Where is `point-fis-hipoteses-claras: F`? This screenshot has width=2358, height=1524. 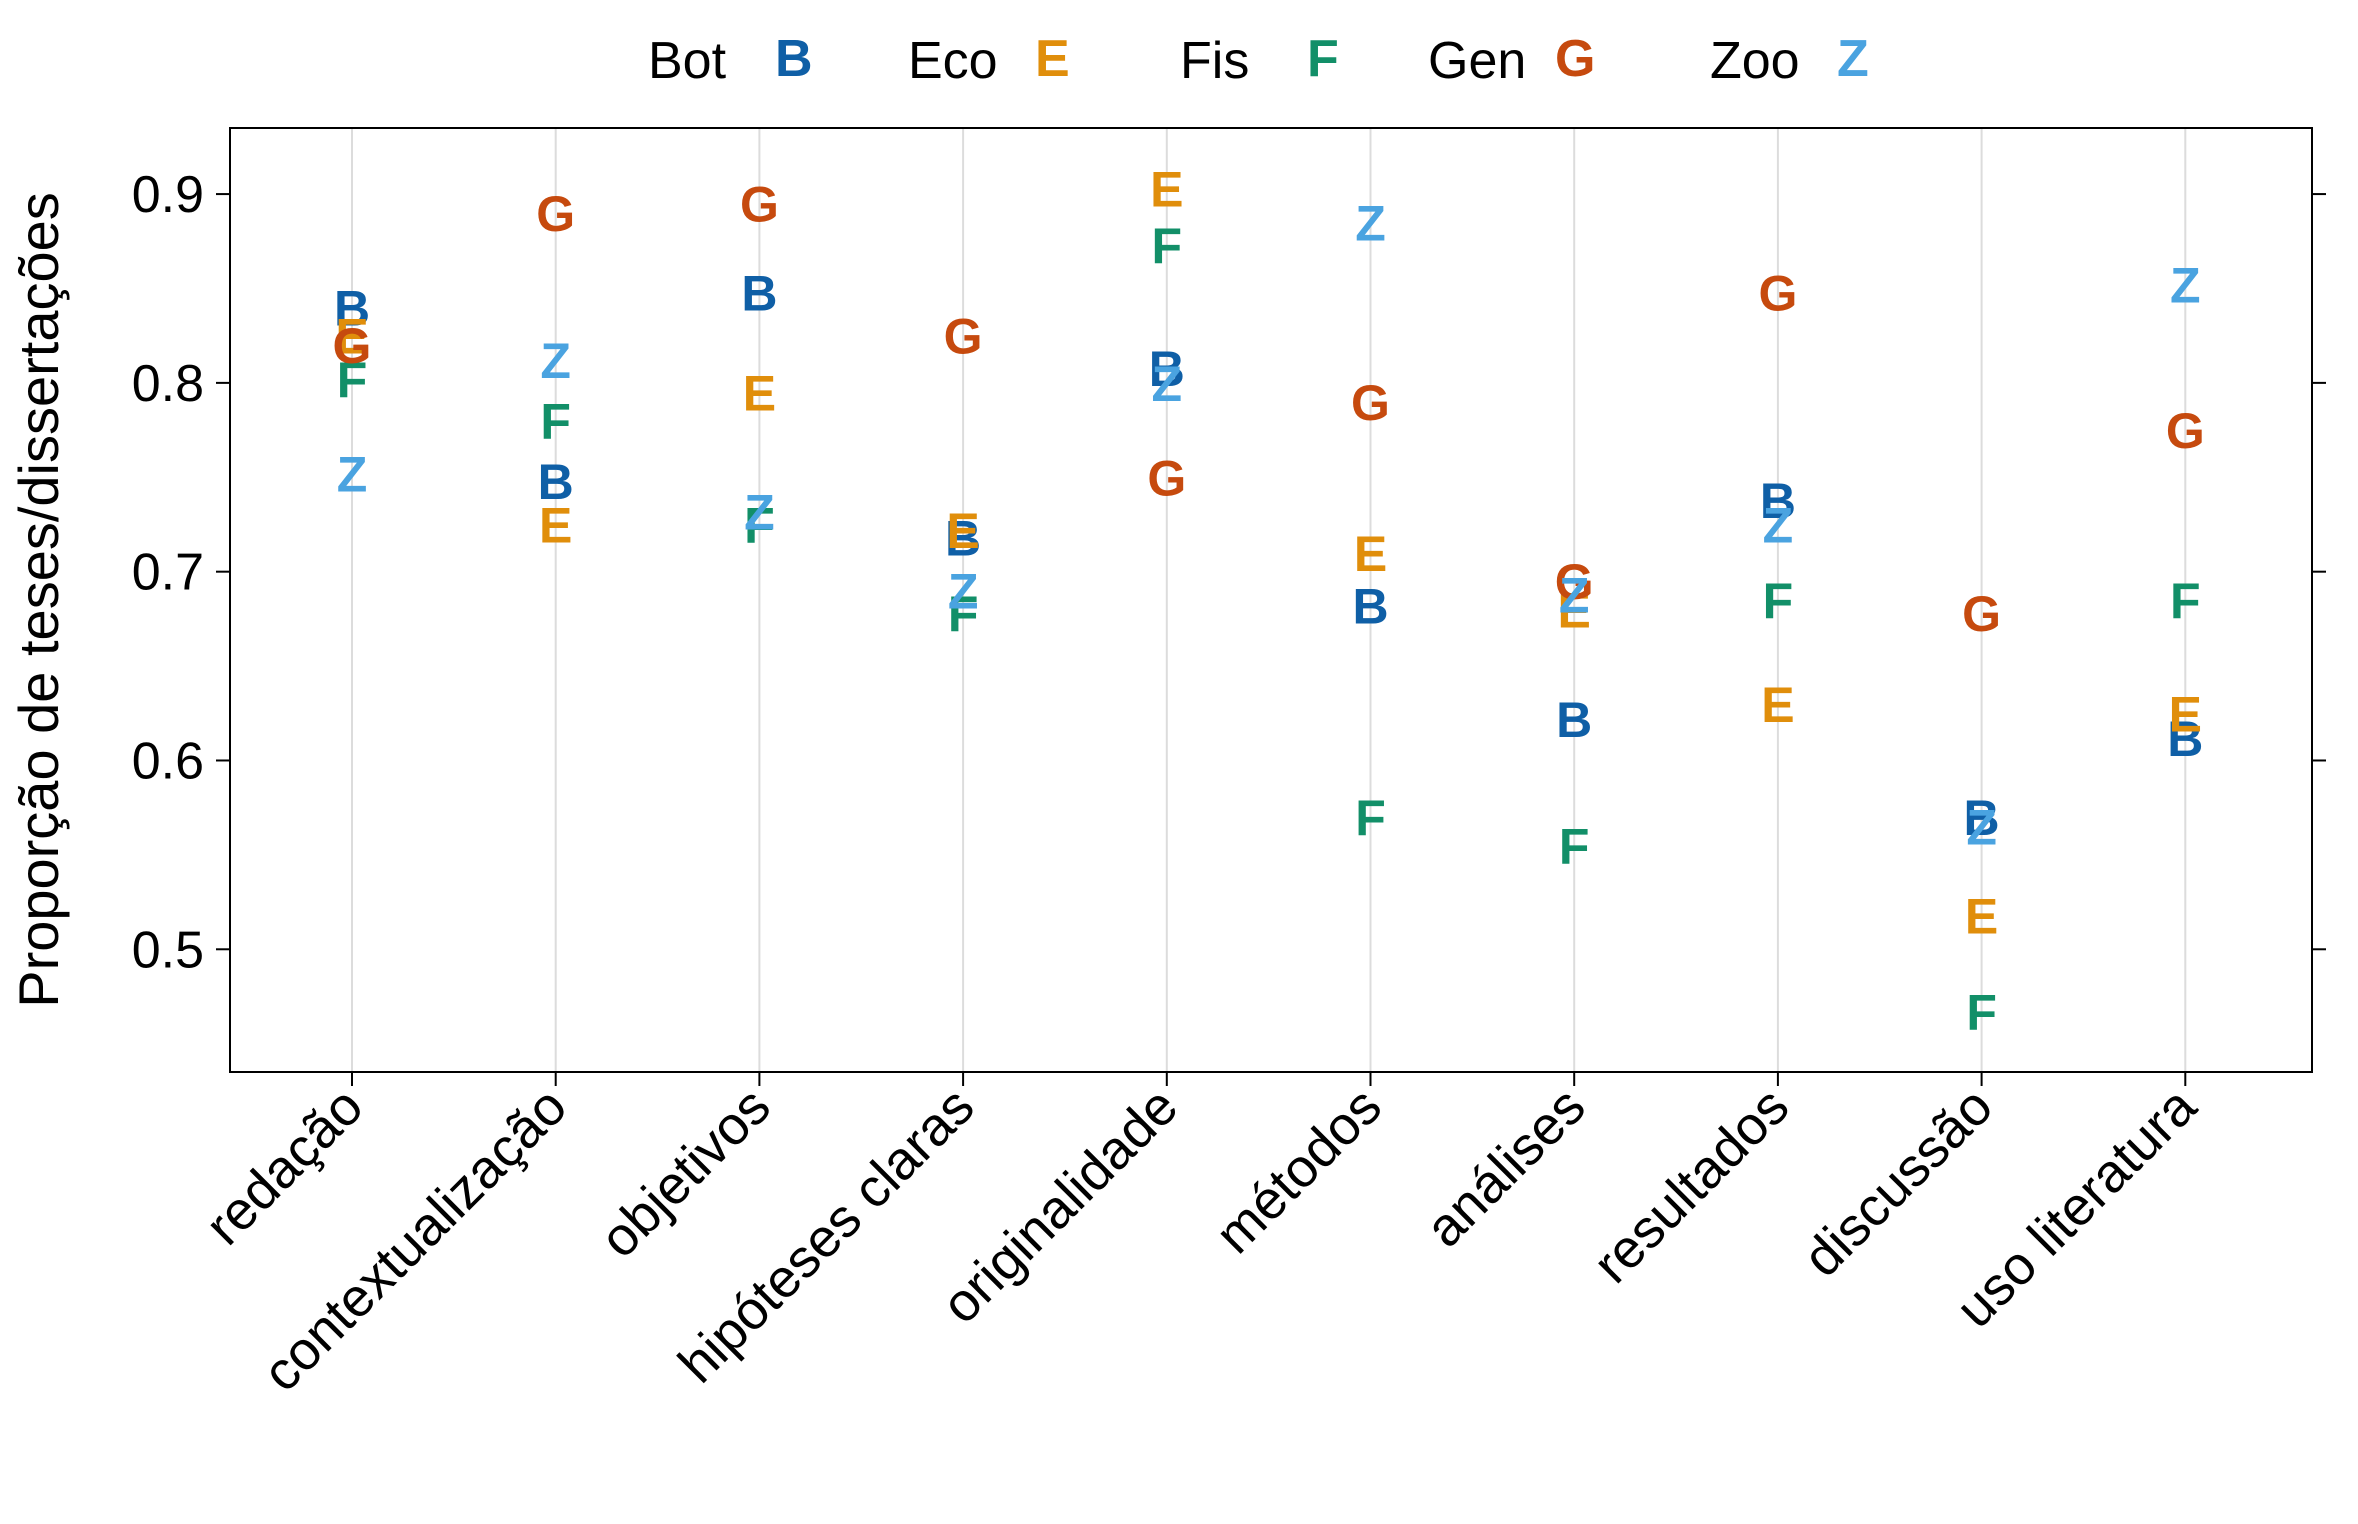
point-fis-hipoteses-claras: F is located at coordinates (963, 614).